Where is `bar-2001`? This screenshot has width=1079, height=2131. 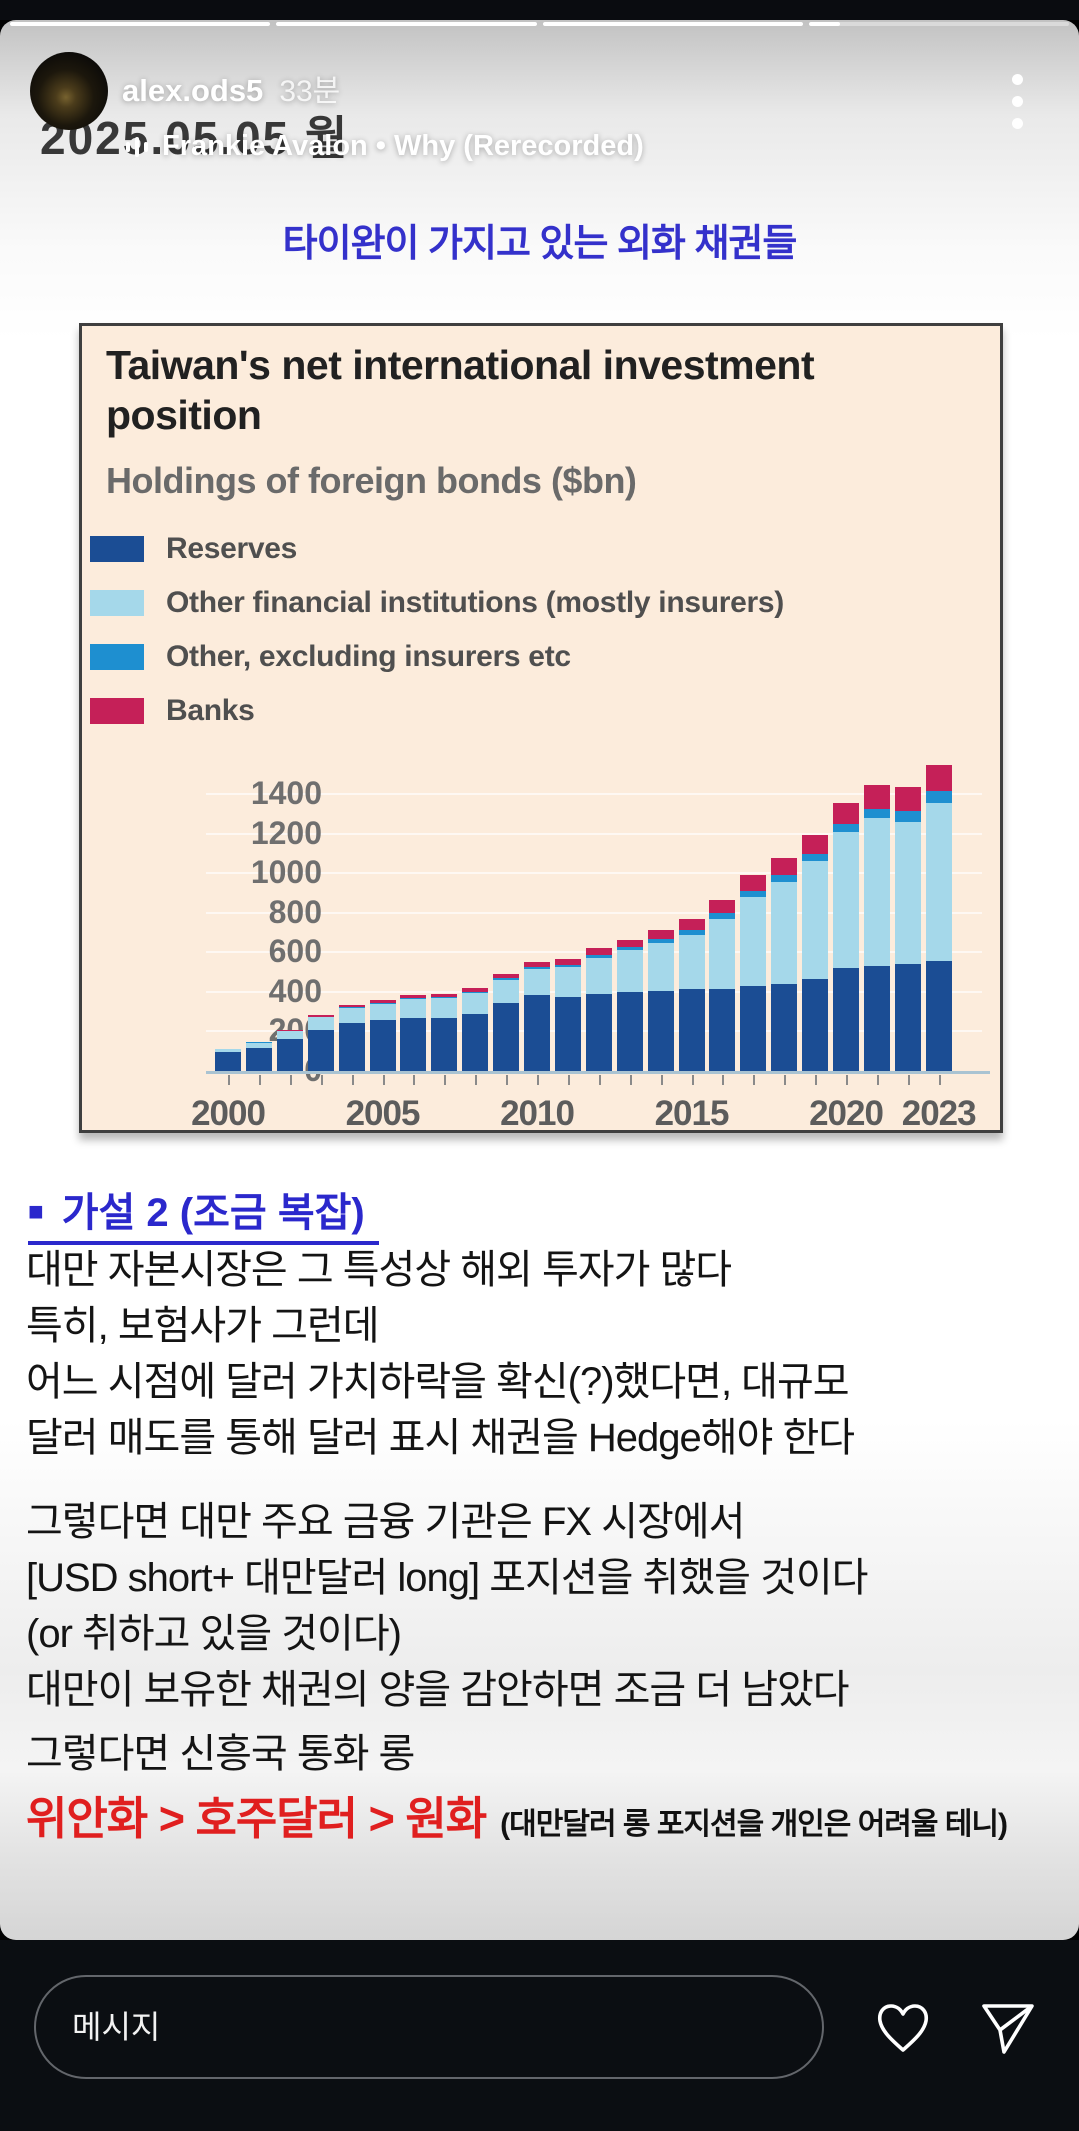 bar-2001 is located at coordinates (258, 1056).